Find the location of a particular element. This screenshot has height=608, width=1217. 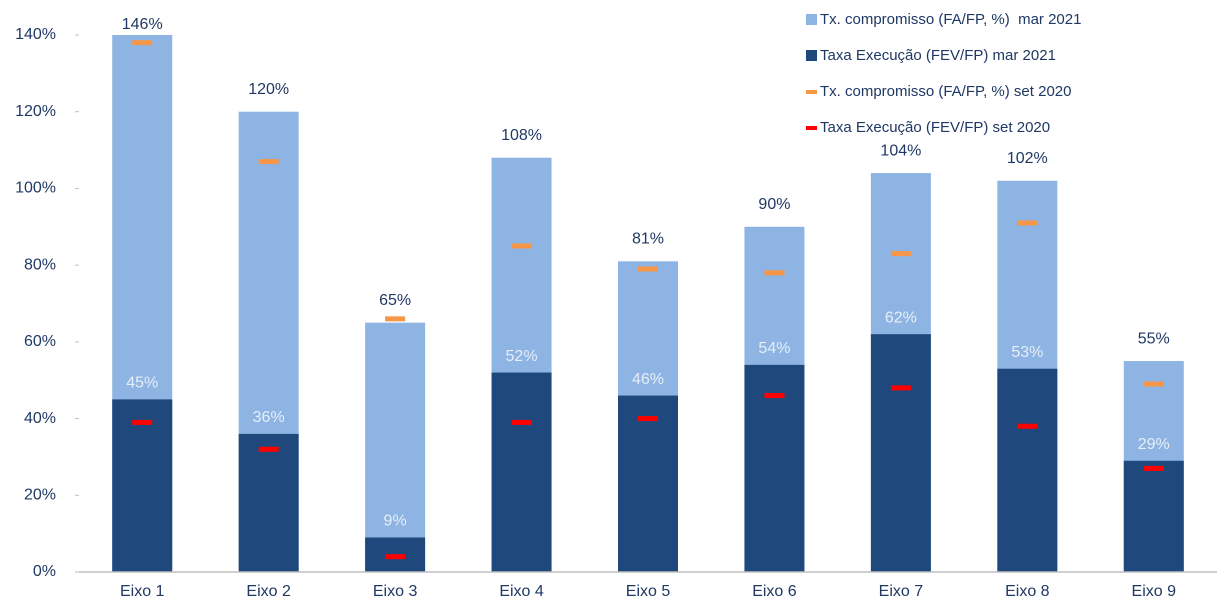

legend-label: Taxa Execução (FEV/FP) set 2020 is located at coordinates (935, 127).